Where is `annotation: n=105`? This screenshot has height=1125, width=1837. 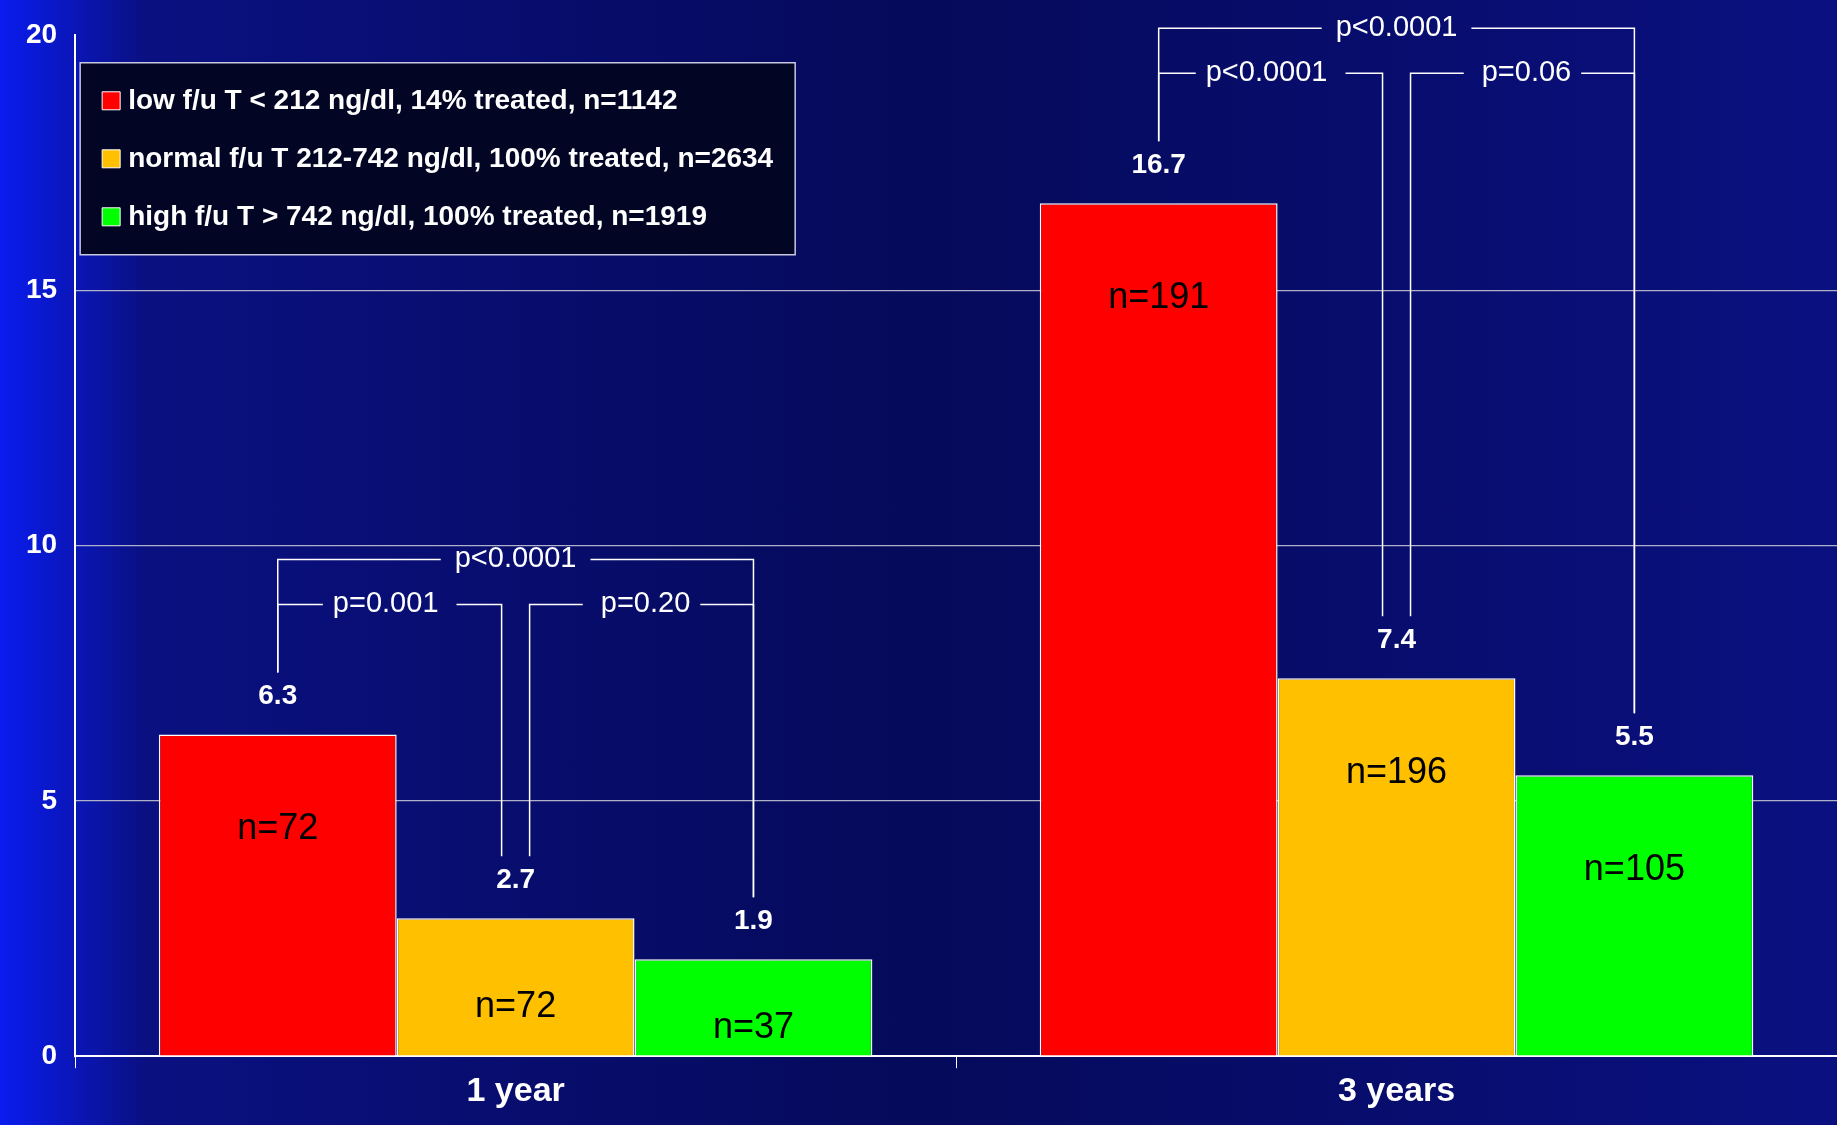
annotation: n=105 is located at coordinates (1634, 868).